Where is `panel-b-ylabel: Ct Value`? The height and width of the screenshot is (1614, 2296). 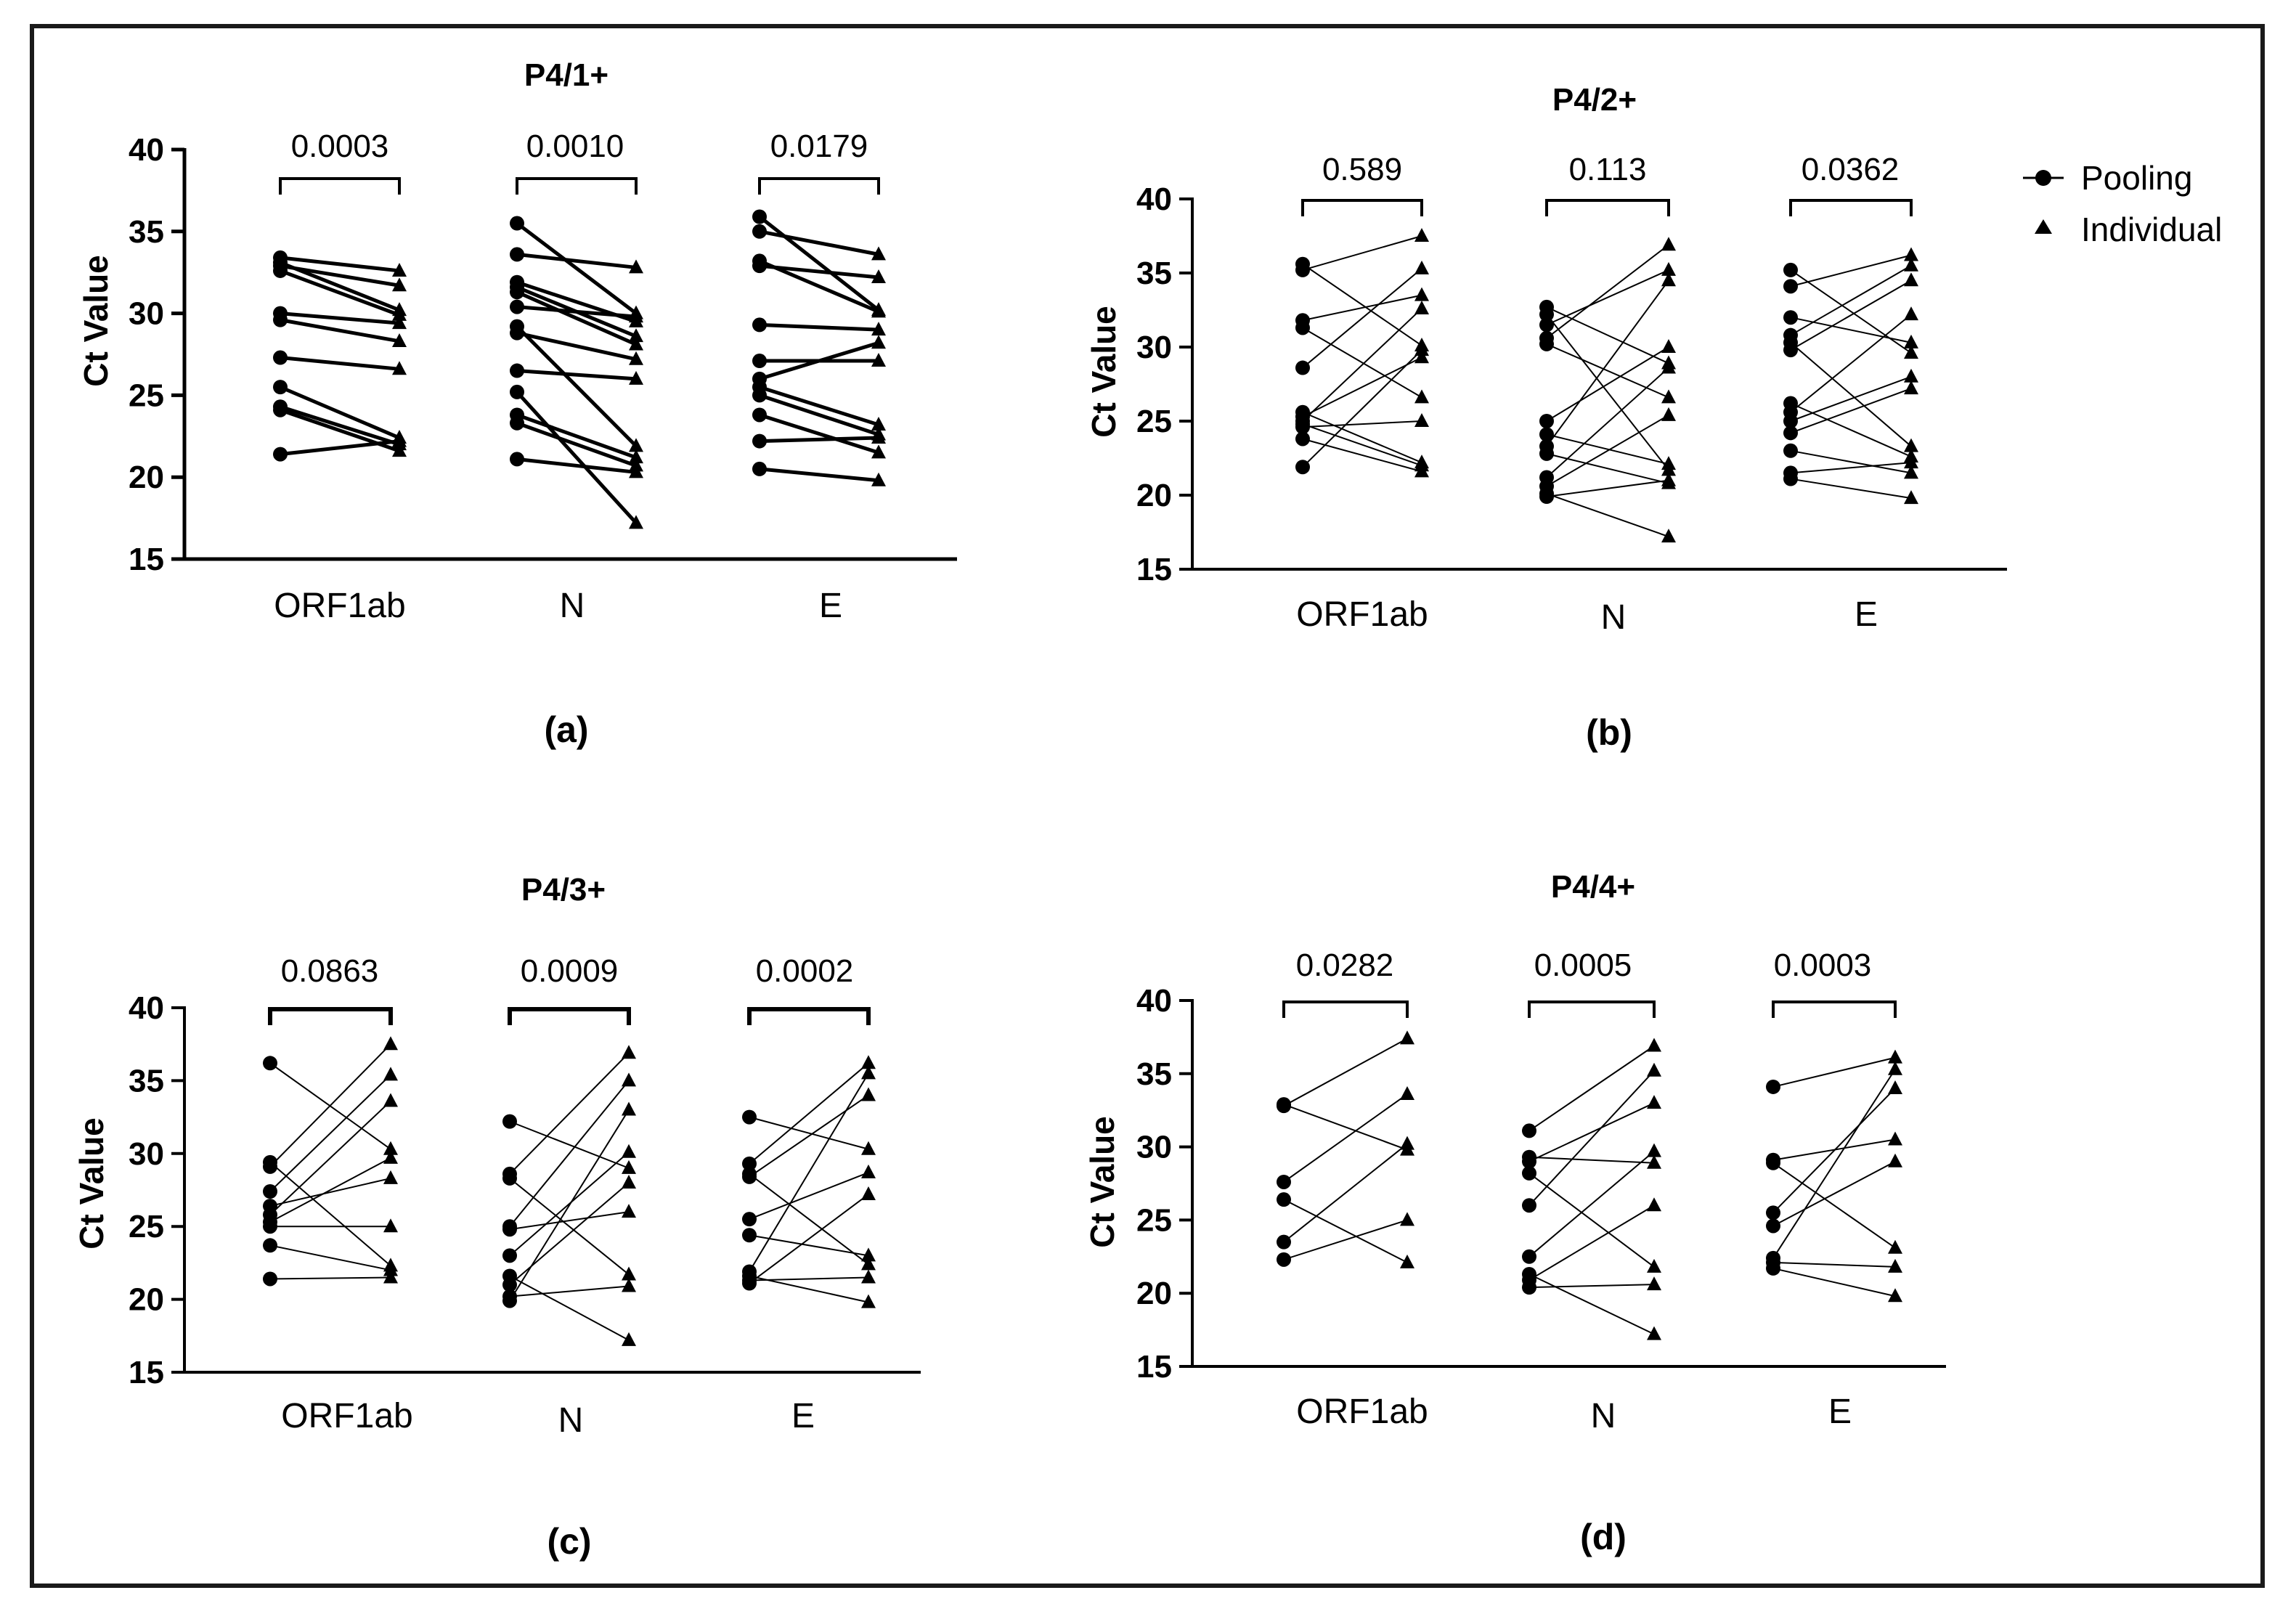
panel-b-ylabel: Ct Value is located at coordinates (1104, 372).